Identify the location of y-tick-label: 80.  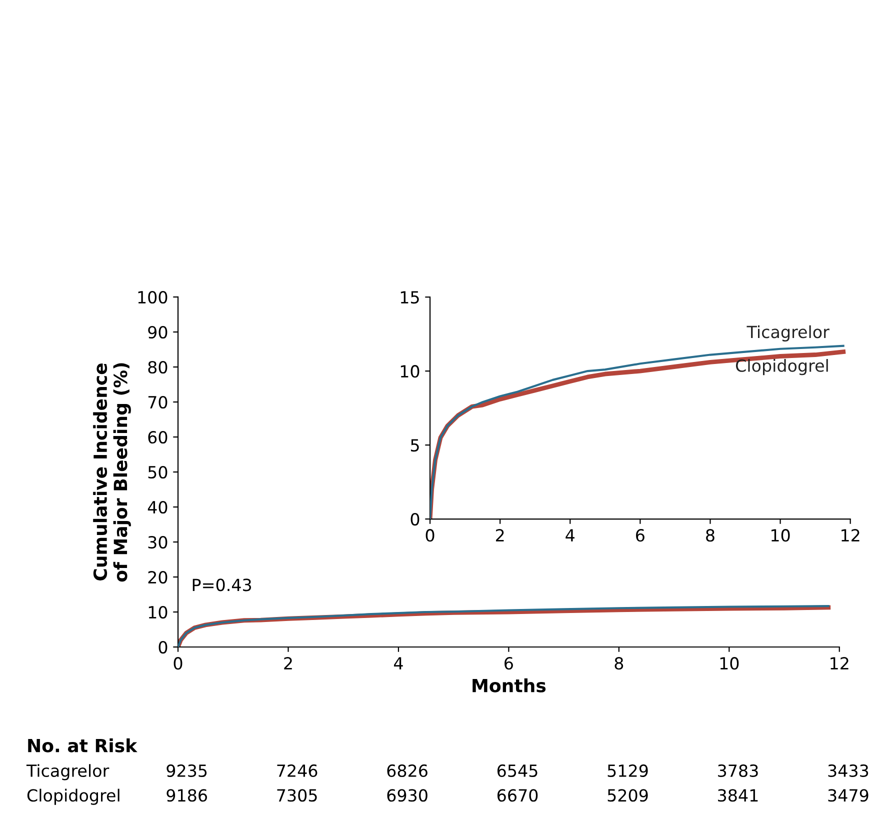
(158, 367).